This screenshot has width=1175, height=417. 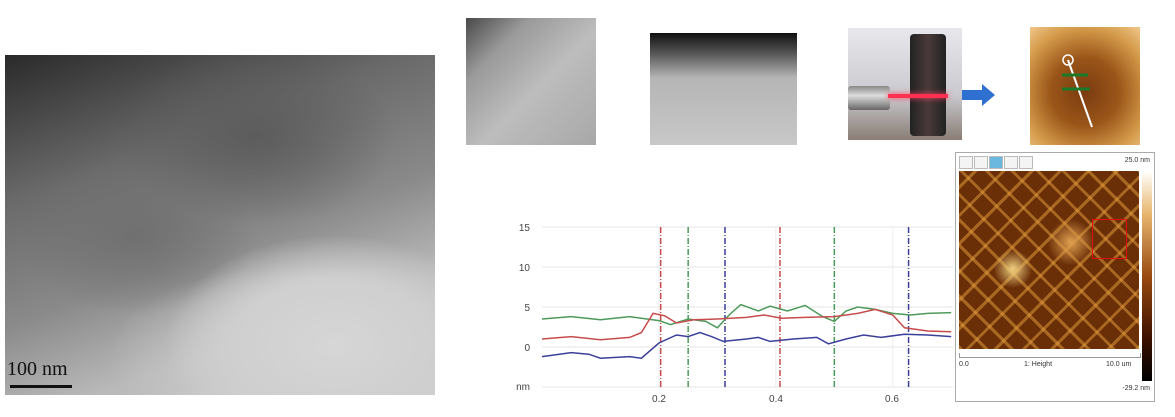 What do you see at coordinates (41, 386) in the screenshot?
I see `scale-bar` at bounding box center [41, 386].